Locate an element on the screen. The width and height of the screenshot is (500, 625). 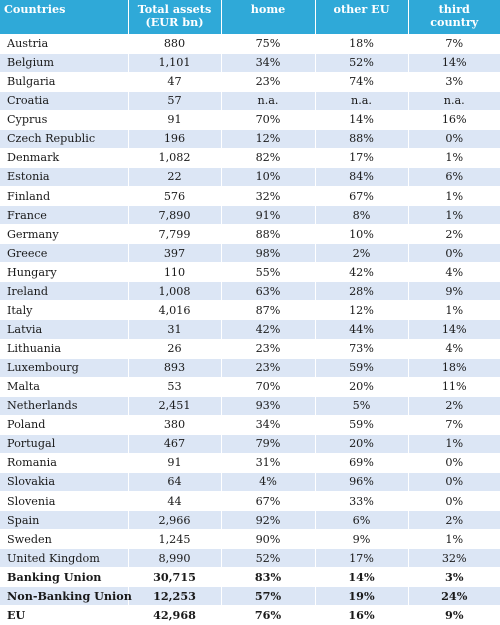
header-total-assets-line1: Total assets is located at coordinates (174, 9).